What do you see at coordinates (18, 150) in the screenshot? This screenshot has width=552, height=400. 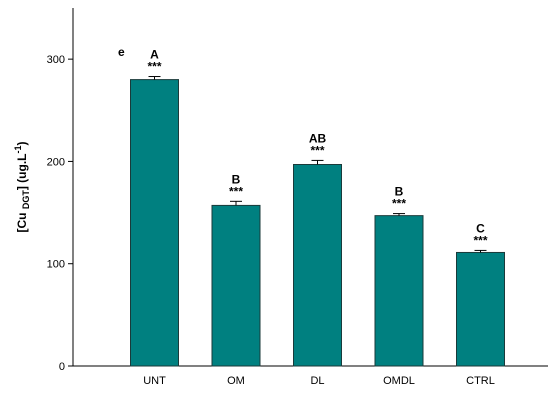 I see `y-axis-label-part: -1` at bounding box center [18, 150].